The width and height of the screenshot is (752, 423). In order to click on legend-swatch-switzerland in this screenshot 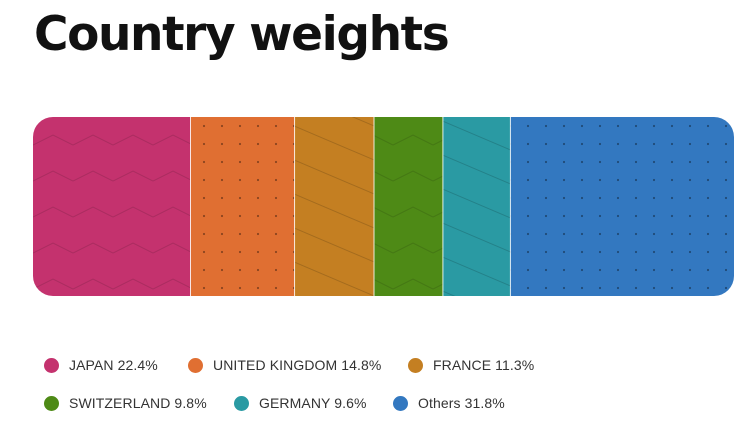, I will do `click(51, 403)`.